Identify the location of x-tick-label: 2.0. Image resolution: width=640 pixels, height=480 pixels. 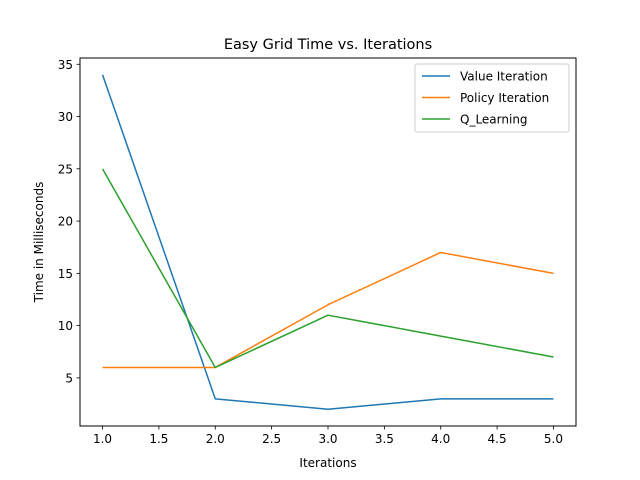
(215, 439).